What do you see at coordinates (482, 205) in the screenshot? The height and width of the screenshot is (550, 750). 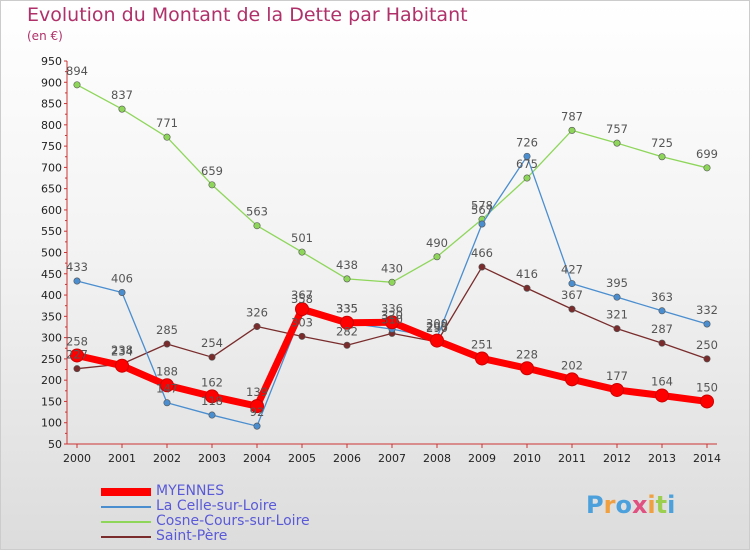 I see `data-label: 578` at bounding box center [482, 205].